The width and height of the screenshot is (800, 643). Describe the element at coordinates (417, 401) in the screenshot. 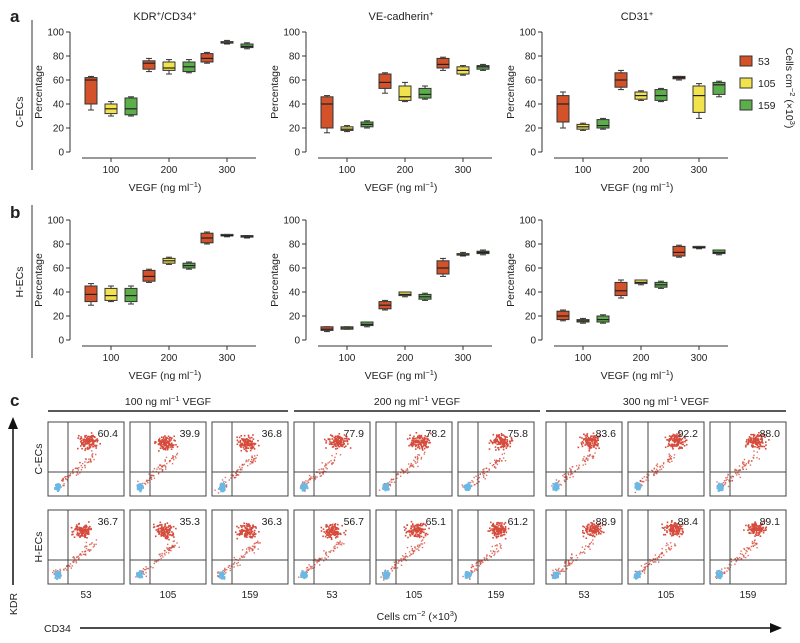

I see `group-label: 200 ng ml−1 VEGF` at that location.